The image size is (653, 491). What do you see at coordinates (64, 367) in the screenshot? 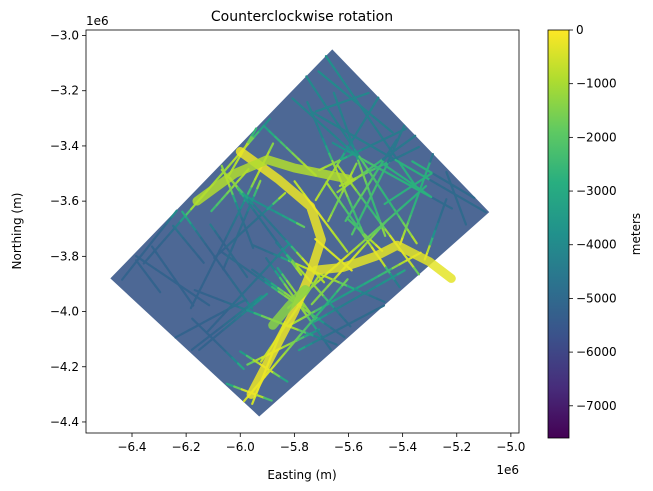
I see `y-tick-label: −4.2` at bounding box center [64, 367].